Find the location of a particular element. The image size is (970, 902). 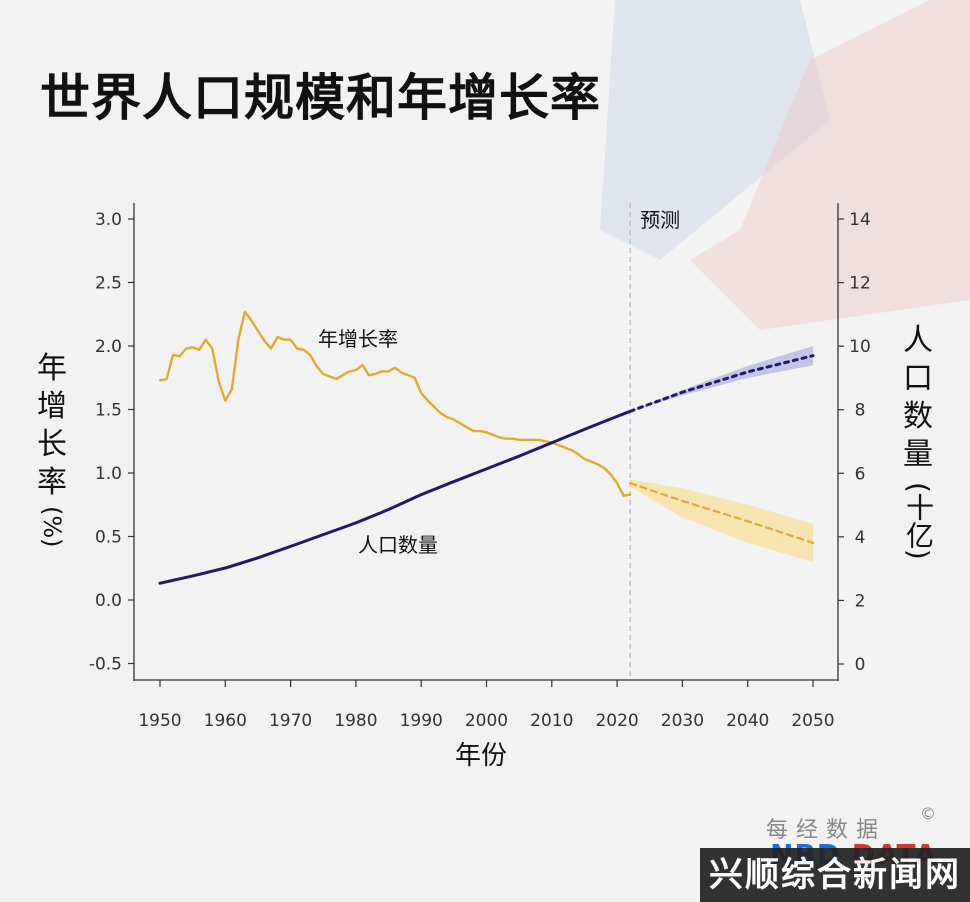

left-tick-label: 2.5 is located at coordinates (108, 284).